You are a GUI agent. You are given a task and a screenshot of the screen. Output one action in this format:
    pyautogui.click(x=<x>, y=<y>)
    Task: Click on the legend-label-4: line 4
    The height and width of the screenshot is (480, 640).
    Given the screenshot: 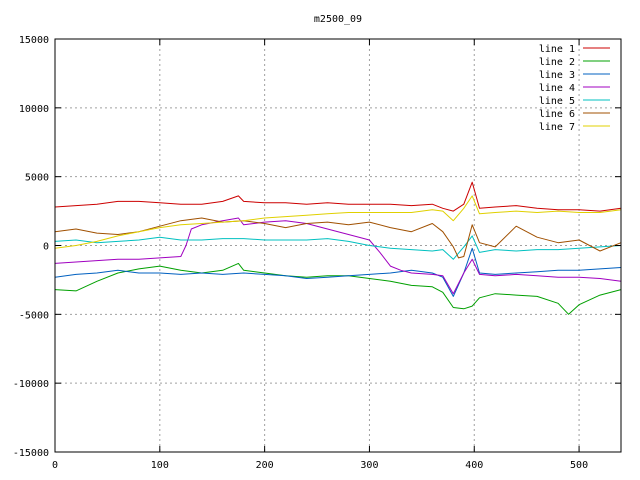 What is the action you would take?
    pyautogui.click(x=557, y=88)
    